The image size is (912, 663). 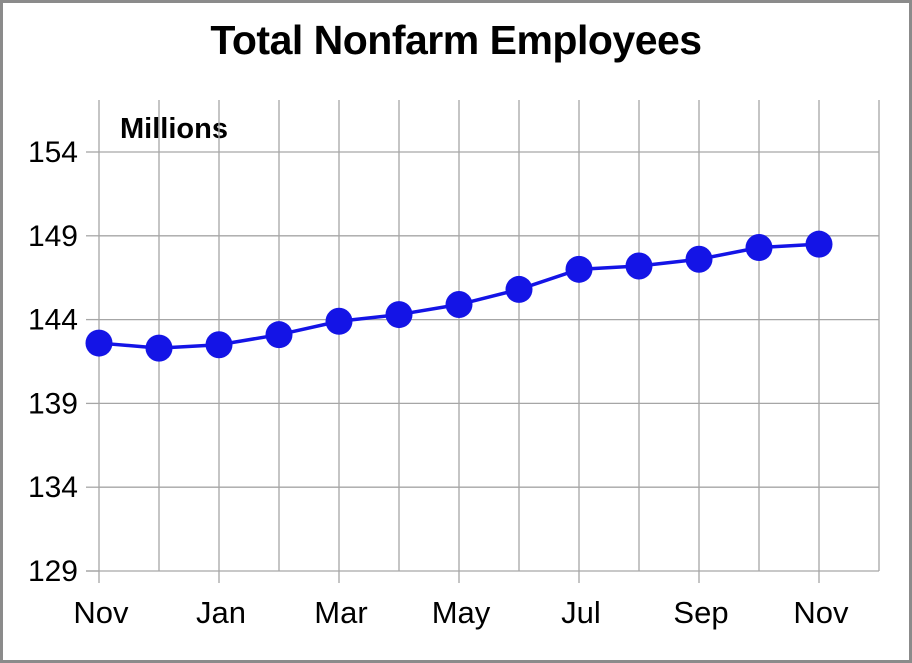 What do you see at coordinates (53, 487) in the screenshot?
I see `y-axis-label: 134` at bounding box center [53, 487].